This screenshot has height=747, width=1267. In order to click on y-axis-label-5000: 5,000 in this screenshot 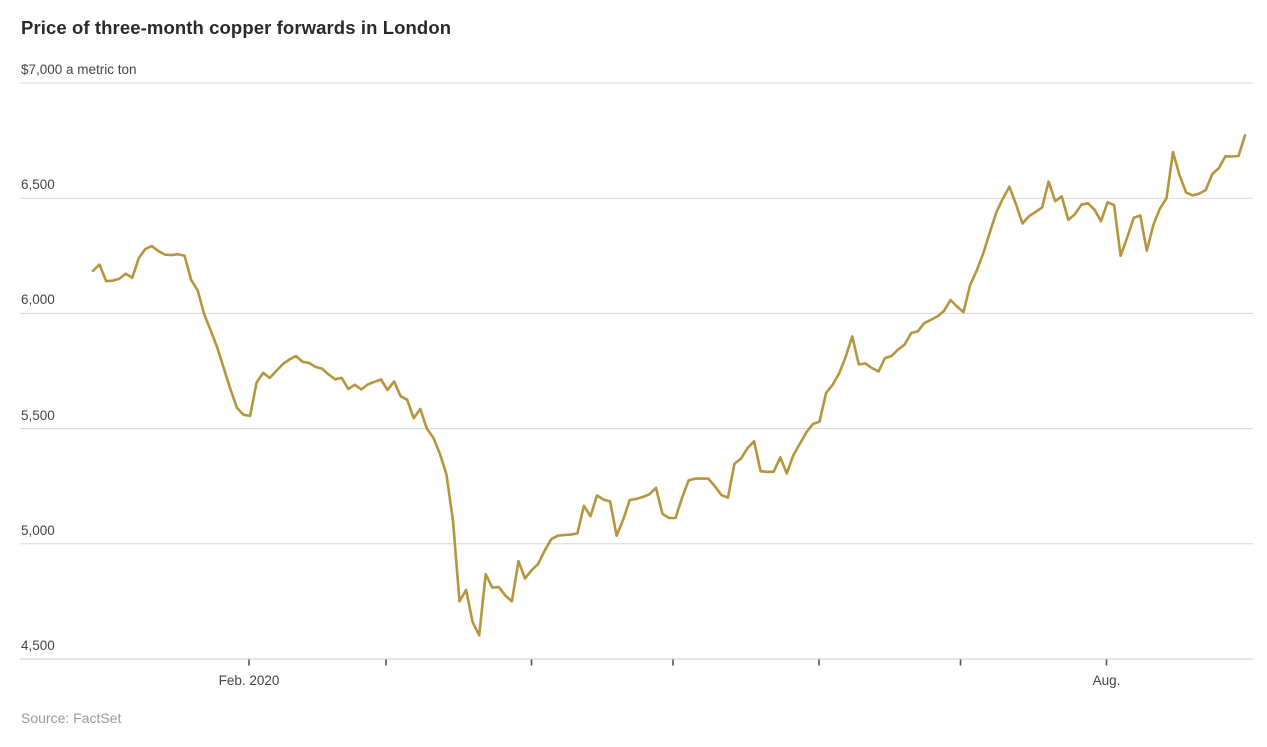, I will do `click(38, 530)`.